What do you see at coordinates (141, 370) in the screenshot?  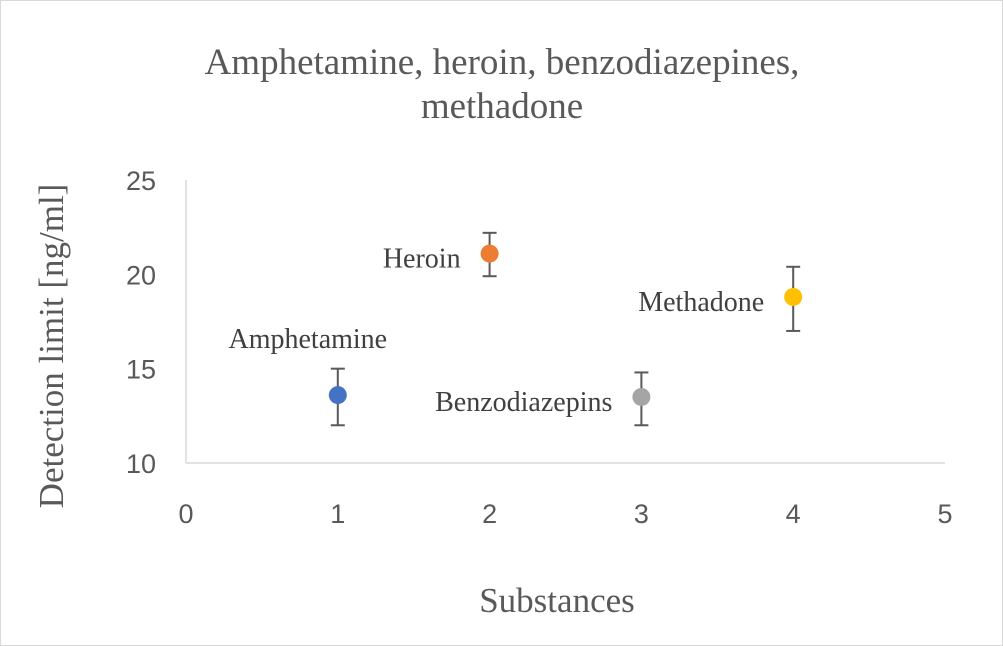 I see `y-tick-label: 15` at bounding box center [141, 370].